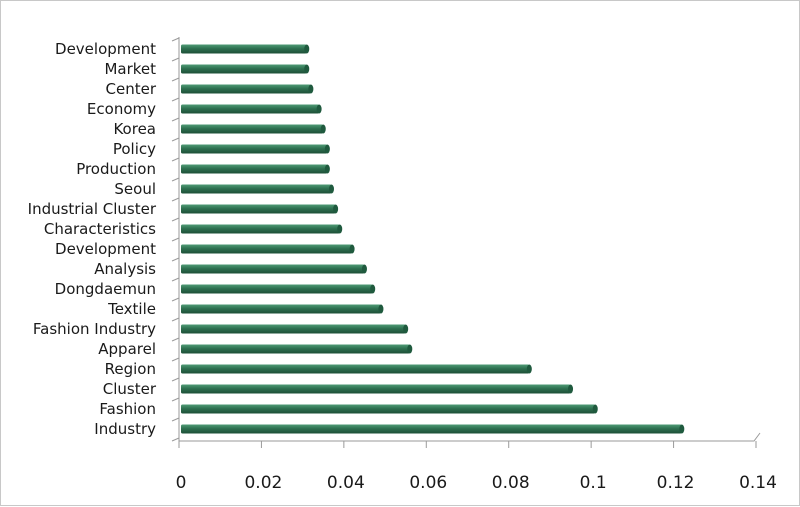 The height and width of the screenshot is (507, 800). What do you see at coordinates (100, 229) in the screenshot?
I see `category-label: Characteristics` at bounding box center [100, 229].